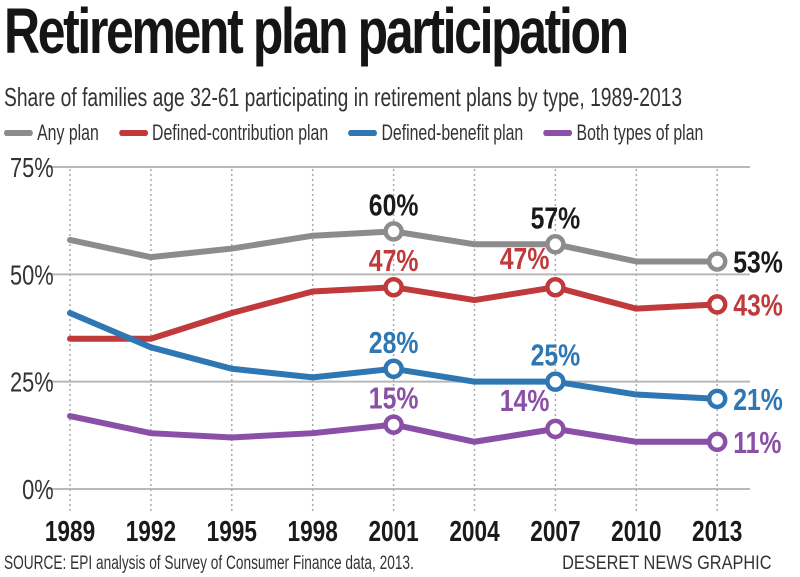  What do you see at coordinates (393, 530) in the screenshot?
I see `x-tick-label: 2001` at bounding box center [393, 530].